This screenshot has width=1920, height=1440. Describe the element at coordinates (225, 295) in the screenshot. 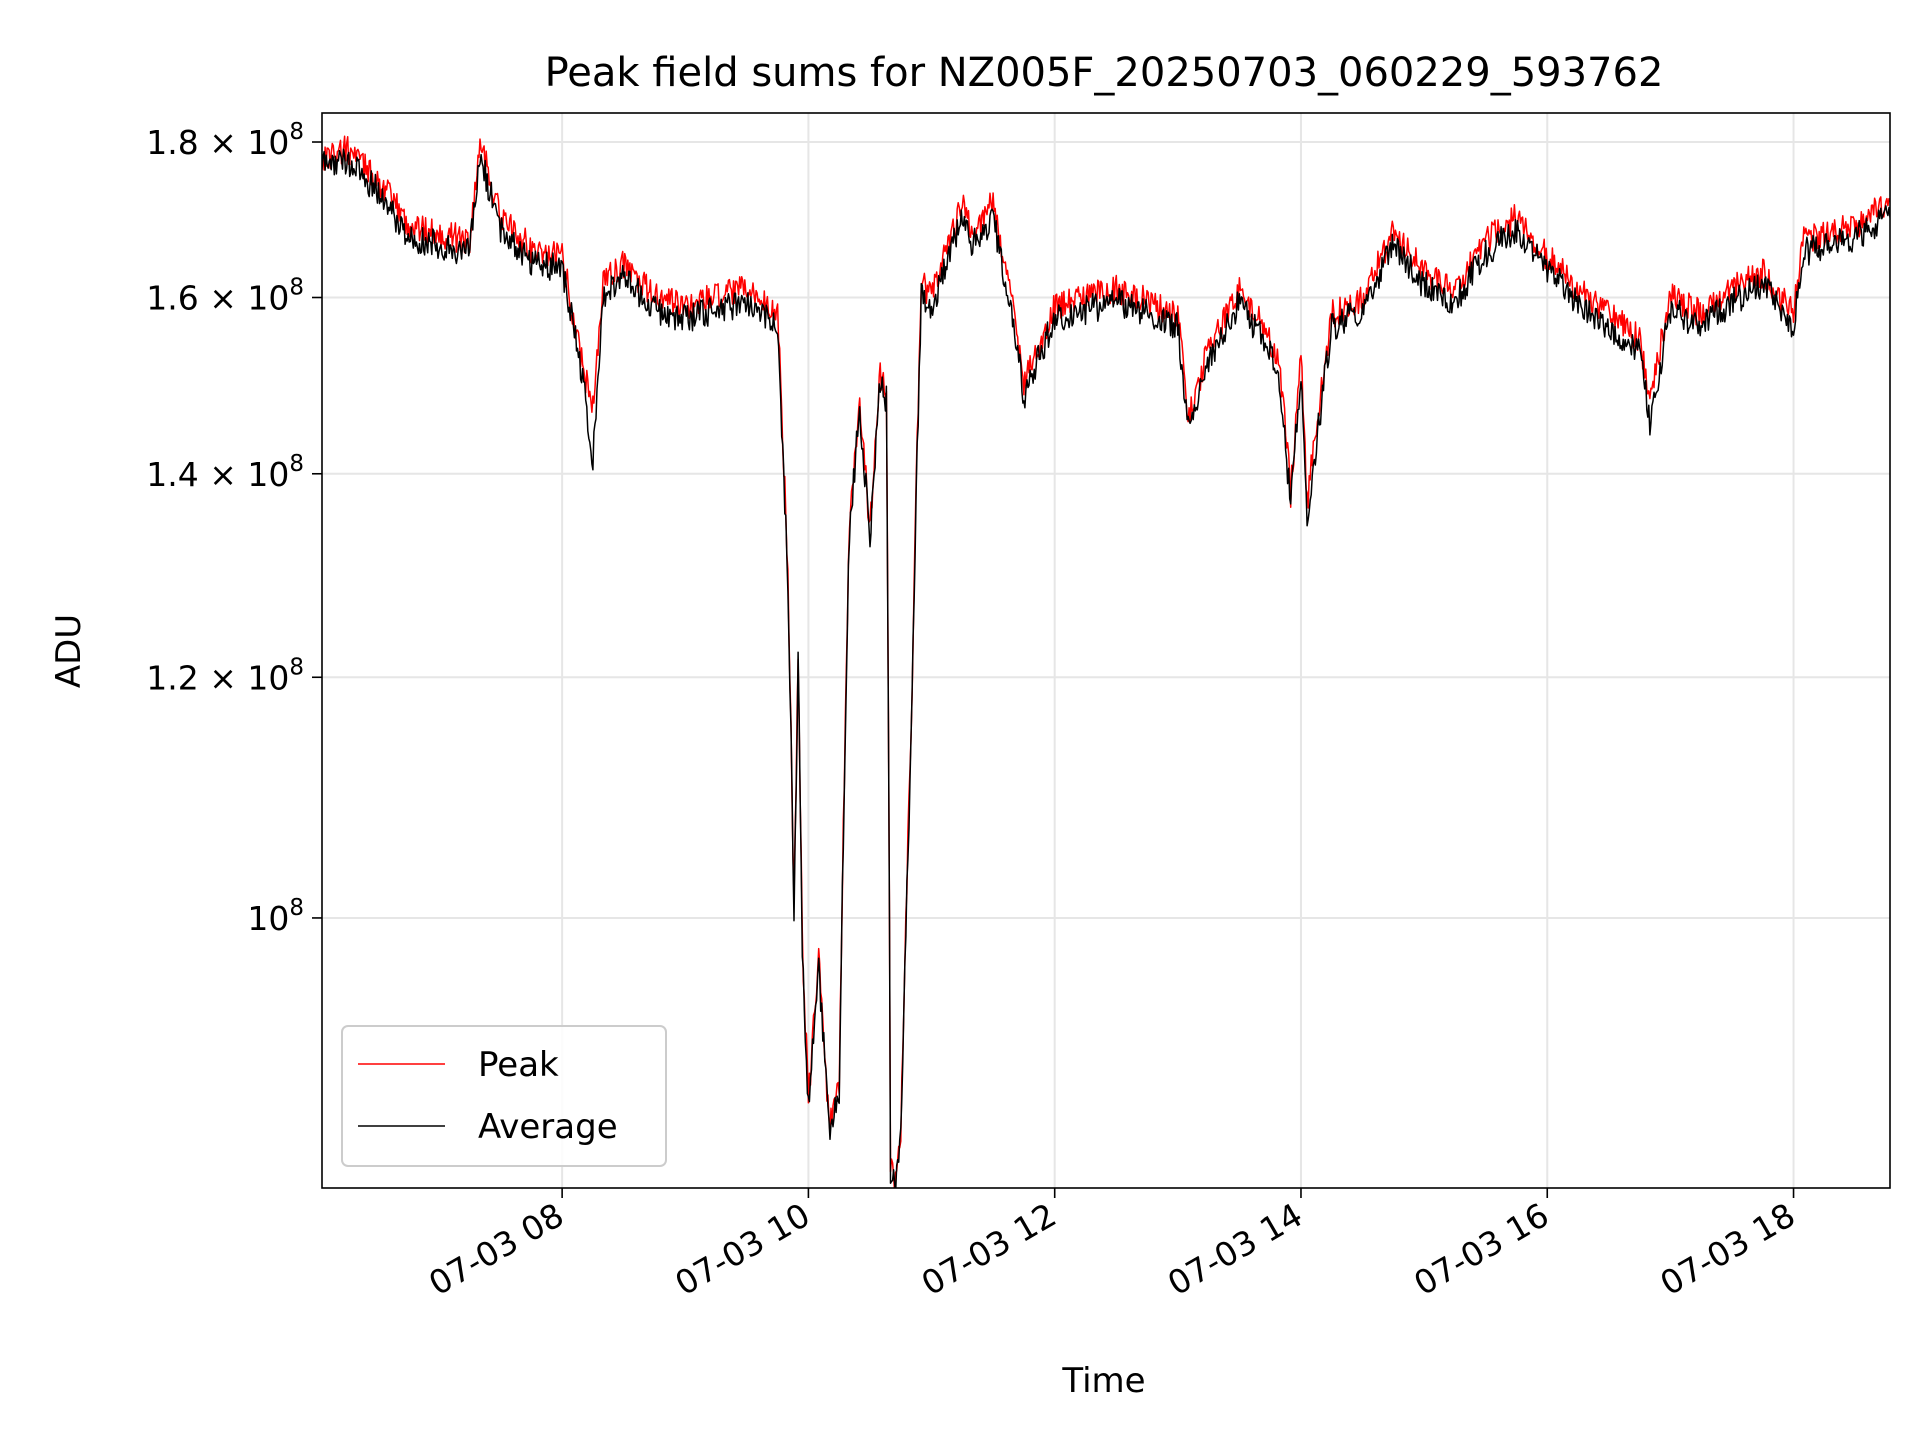

I see `y-tick-label: 1.6 × 108` at that location.